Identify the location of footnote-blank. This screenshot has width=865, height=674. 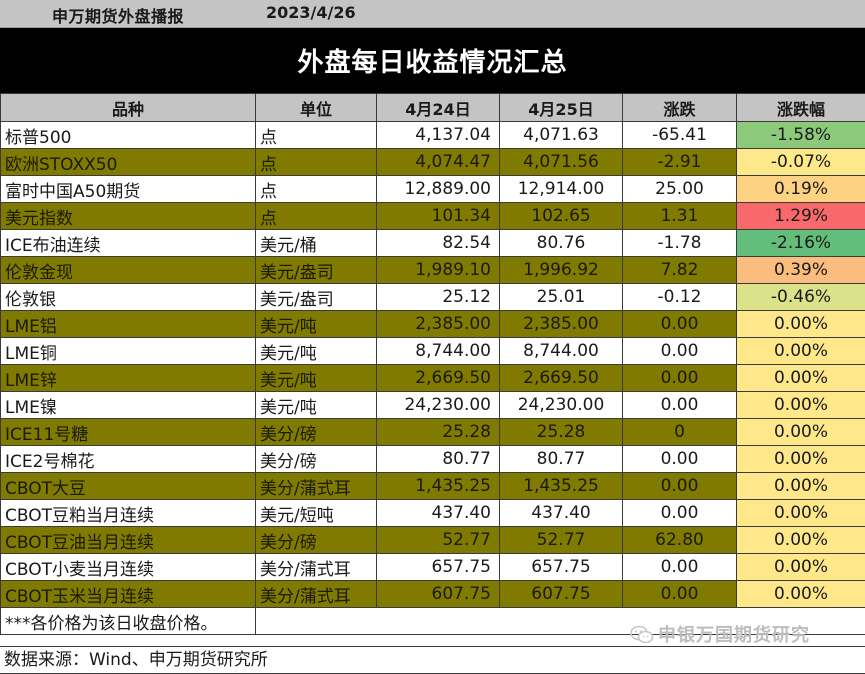
(560, 621).